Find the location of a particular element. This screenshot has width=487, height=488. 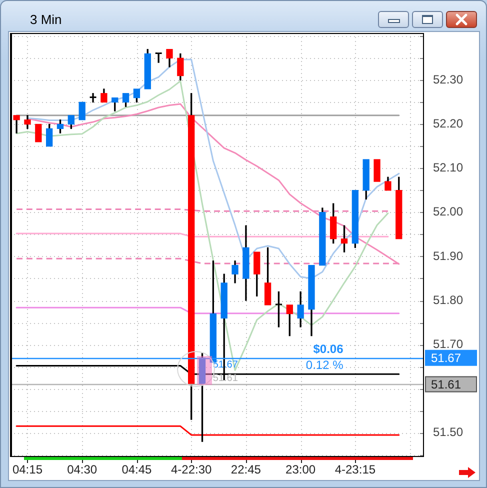

x-tick-label: 4-22:30 is located at coordinates (191, 469).